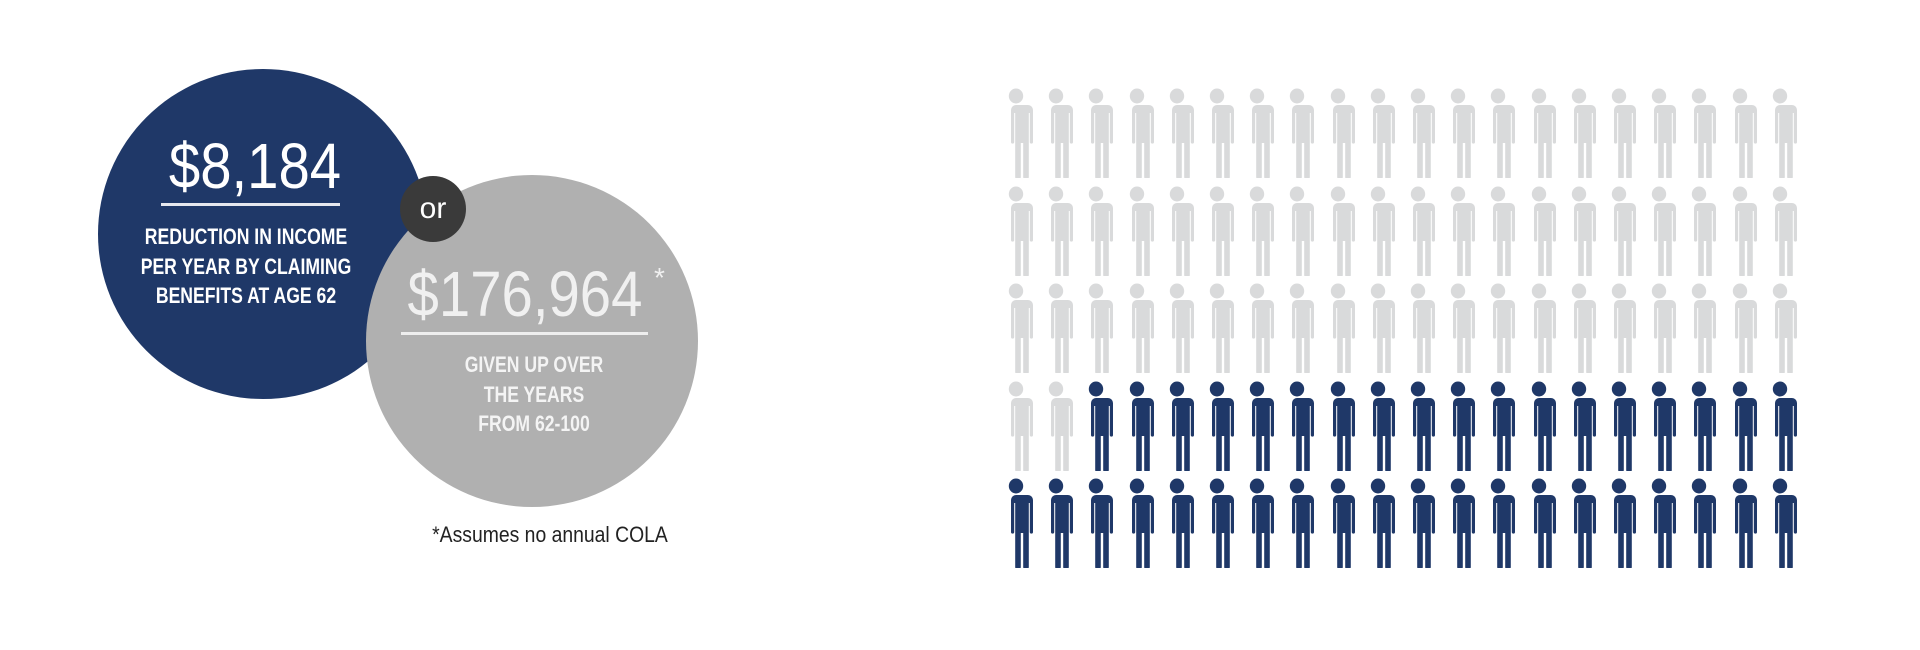 This screenshot has height=650, width=1920. I want to click on caption-line: GIVEN UP OVER, so click(534, 364).